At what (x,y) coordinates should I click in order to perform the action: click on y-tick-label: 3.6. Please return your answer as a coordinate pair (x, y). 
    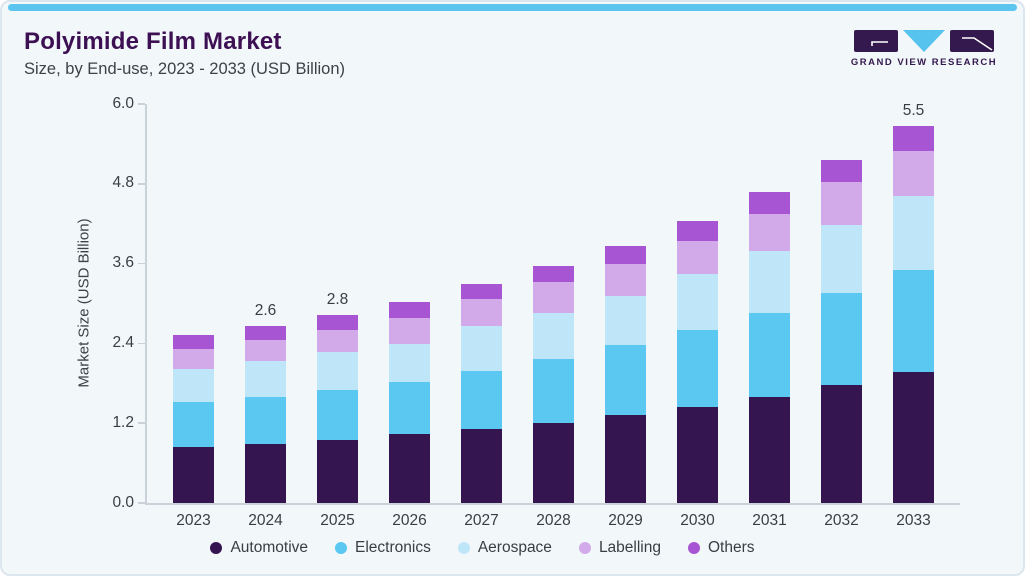
    Looking at the image, I should click on (123, 263).